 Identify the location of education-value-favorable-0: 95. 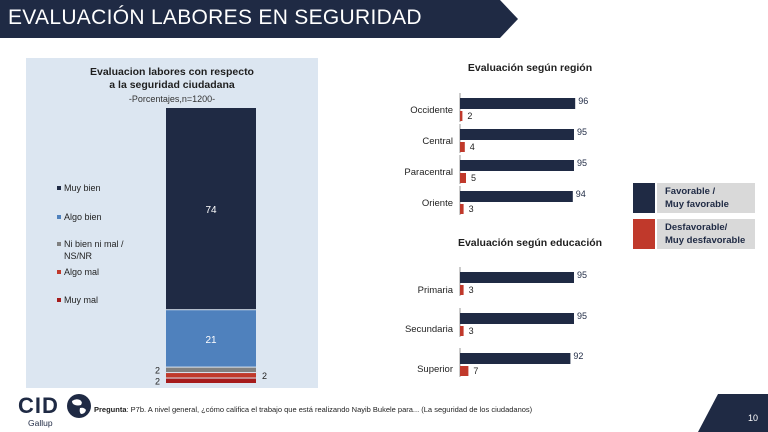
(582, 275).